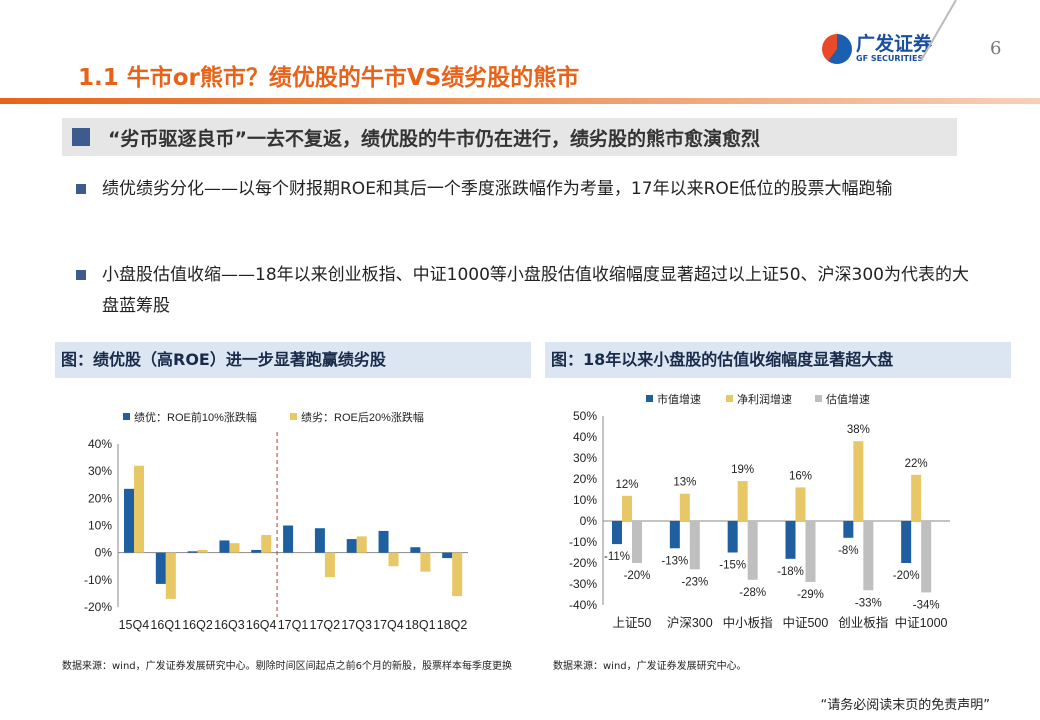  Describe the element at coordinates (452, 625) in the screenshot. I see `x-tick-label: 18Q2` at that location.